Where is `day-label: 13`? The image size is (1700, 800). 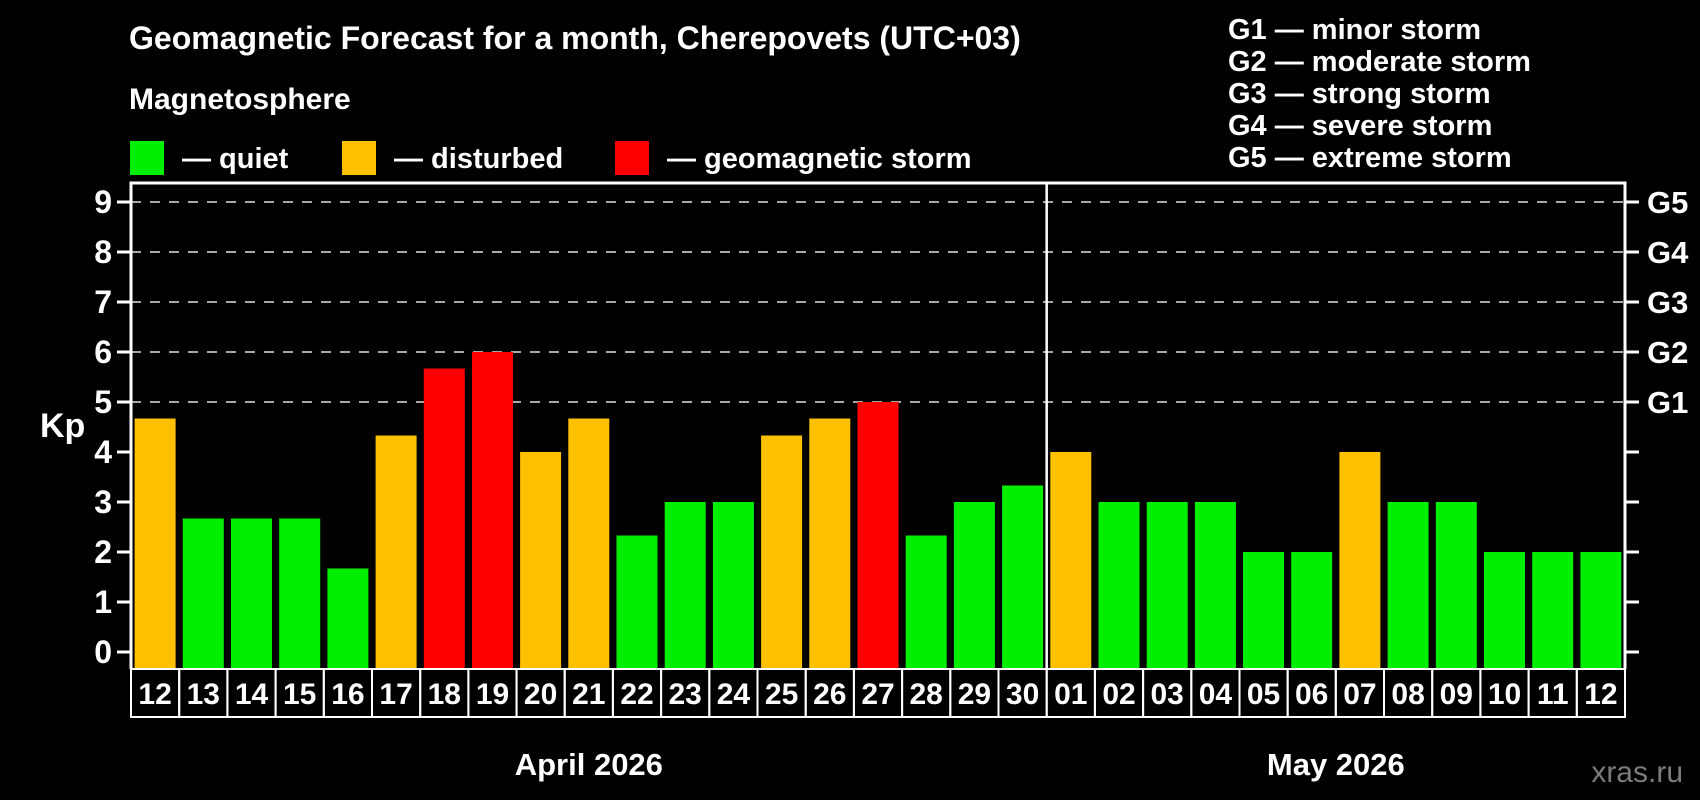
day-label: 13 is located at coordinates (203, 694).